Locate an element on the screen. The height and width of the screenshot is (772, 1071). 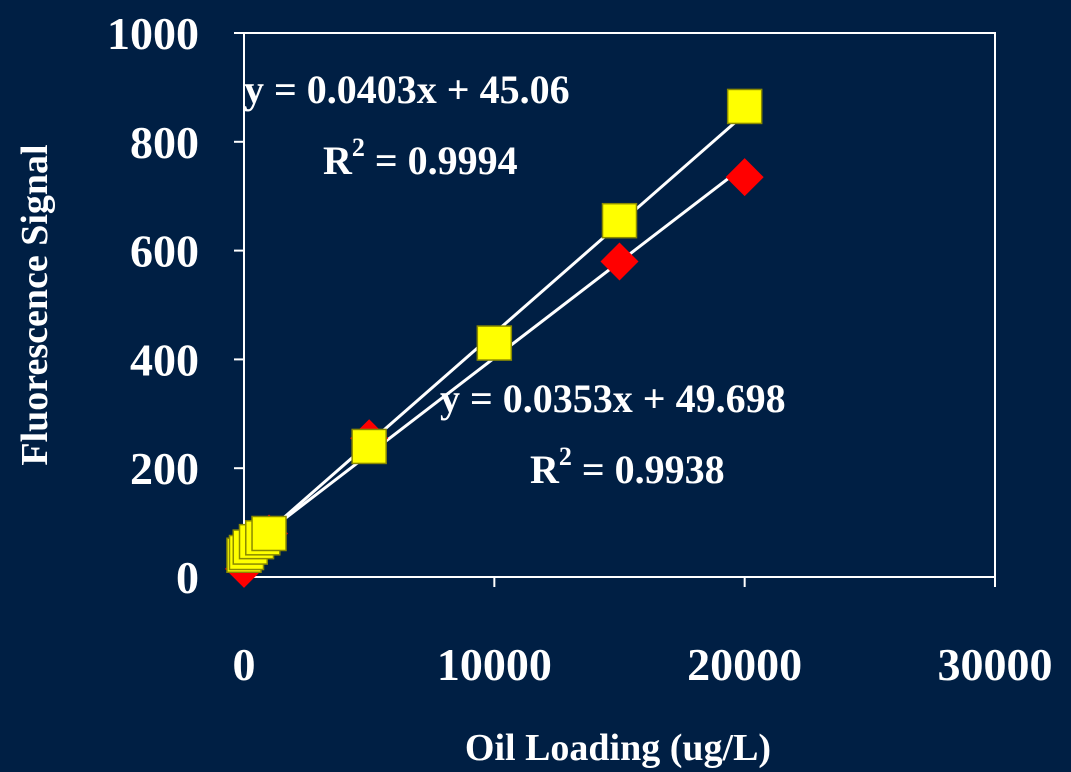
equation-series-b: y = 0.0403x + 45.06 is located at coordinates (407, 89).